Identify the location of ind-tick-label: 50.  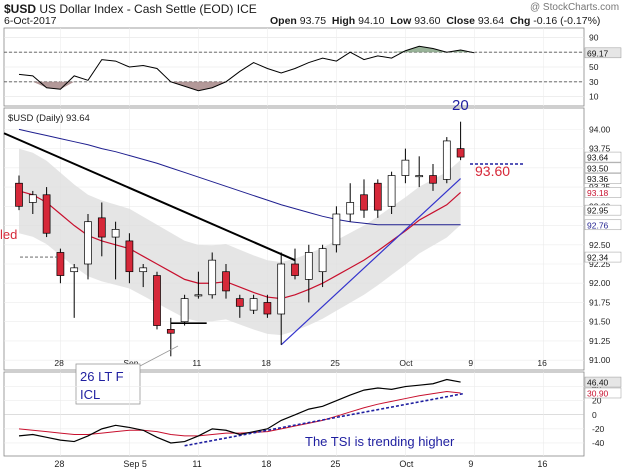
(594, 67).